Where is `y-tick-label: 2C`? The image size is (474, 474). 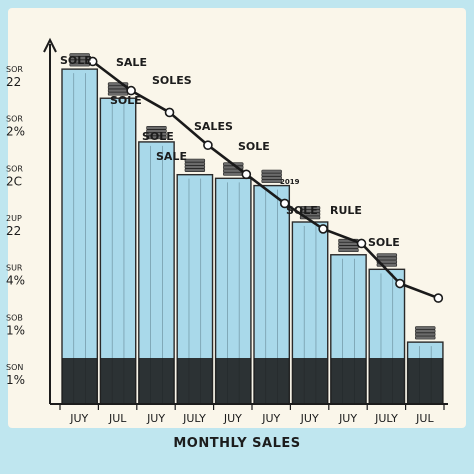 y-tick-label: 2C is located at coordinates (14, 181).